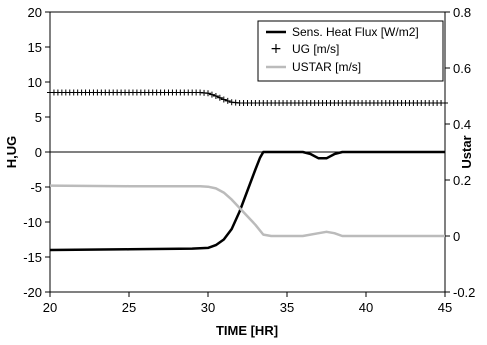 The image size is (487, 345). What do you see at coordinates (50, 307) in the screenshot?
I see `x-tick-label: 20` at bounding box center [50, 307].